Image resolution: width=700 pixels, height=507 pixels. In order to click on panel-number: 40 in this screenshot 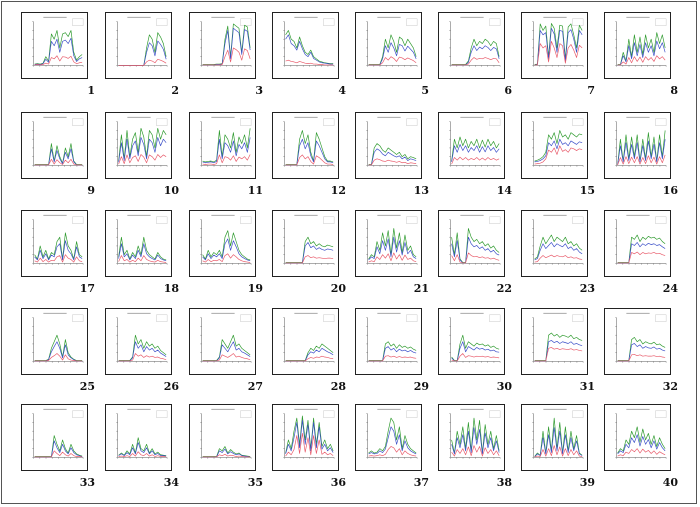, I will do `click(670, 482)`.